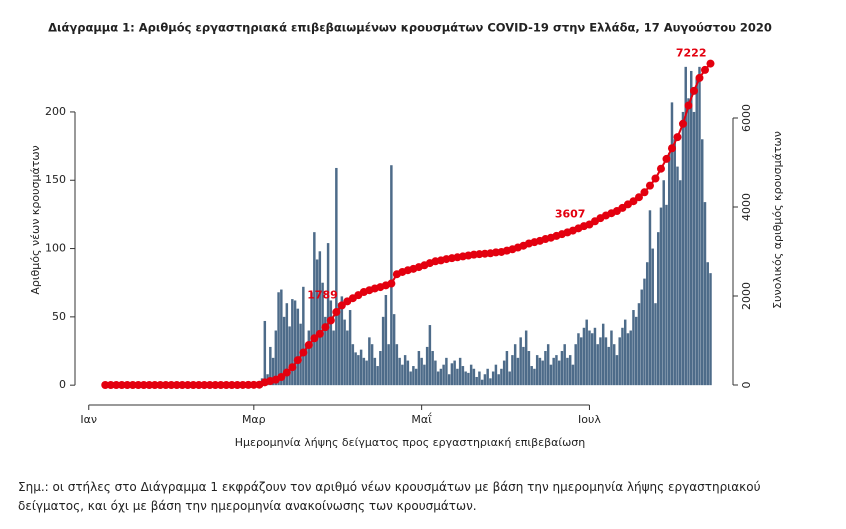 The image size is (846, 529). What do you see at coordinates (322, 294) in the screenshot?
I see `annotation: 1789` at bounding box center [322, 294].